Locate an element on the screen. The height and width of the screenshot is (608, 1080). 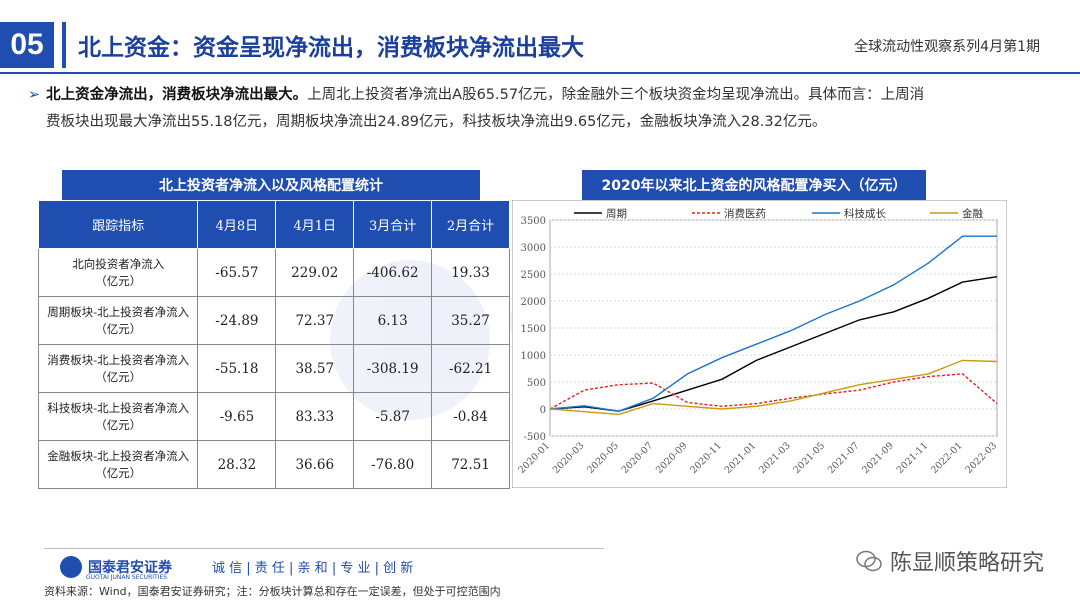
row-label: 金融板块-北上投资者净流入 （亿元） is located at coordinates (118, 464).